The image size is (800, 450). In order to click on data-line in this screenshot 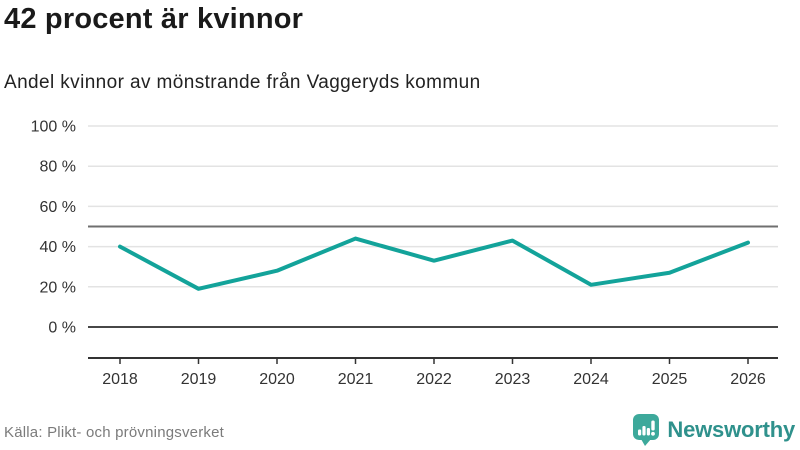, I will do `click(434, 263)`.